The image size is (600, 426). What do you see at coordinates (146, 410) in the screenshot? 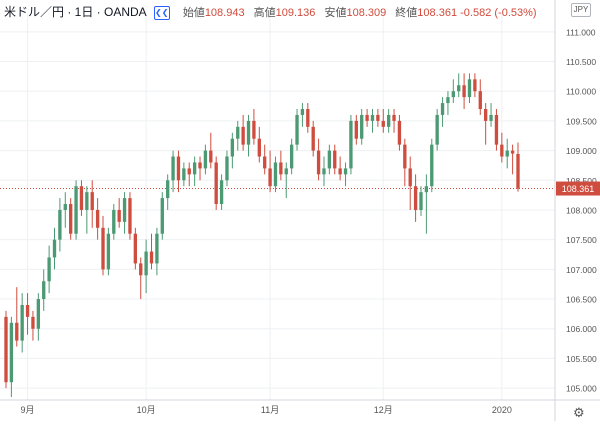
I see `x-tick-label: 10月` at bounding box center [146, 410].